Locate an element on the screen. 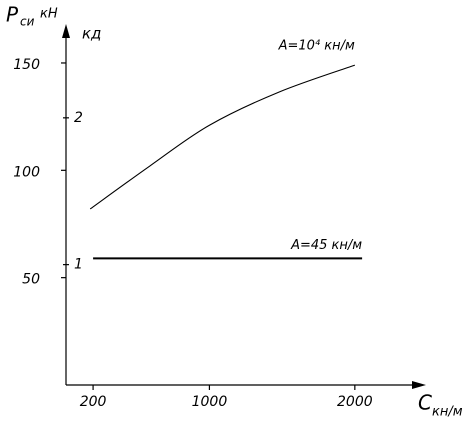 The height and width of the screenshot is (425, 472). x-tick-label: 1000 is located at coordinates (210, 402).